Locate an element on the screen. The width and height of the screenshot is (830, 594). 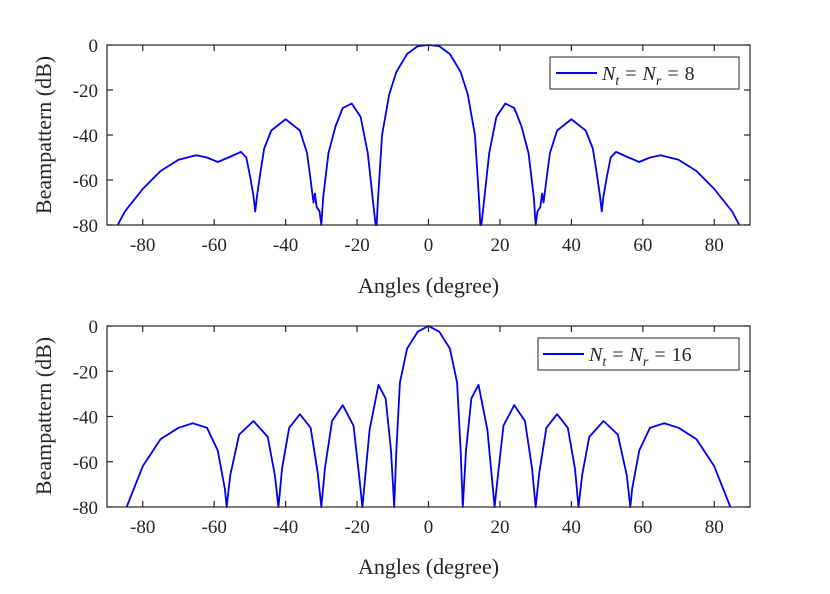
x-tick-label-top: 0 is located at coordinates (429, 245).